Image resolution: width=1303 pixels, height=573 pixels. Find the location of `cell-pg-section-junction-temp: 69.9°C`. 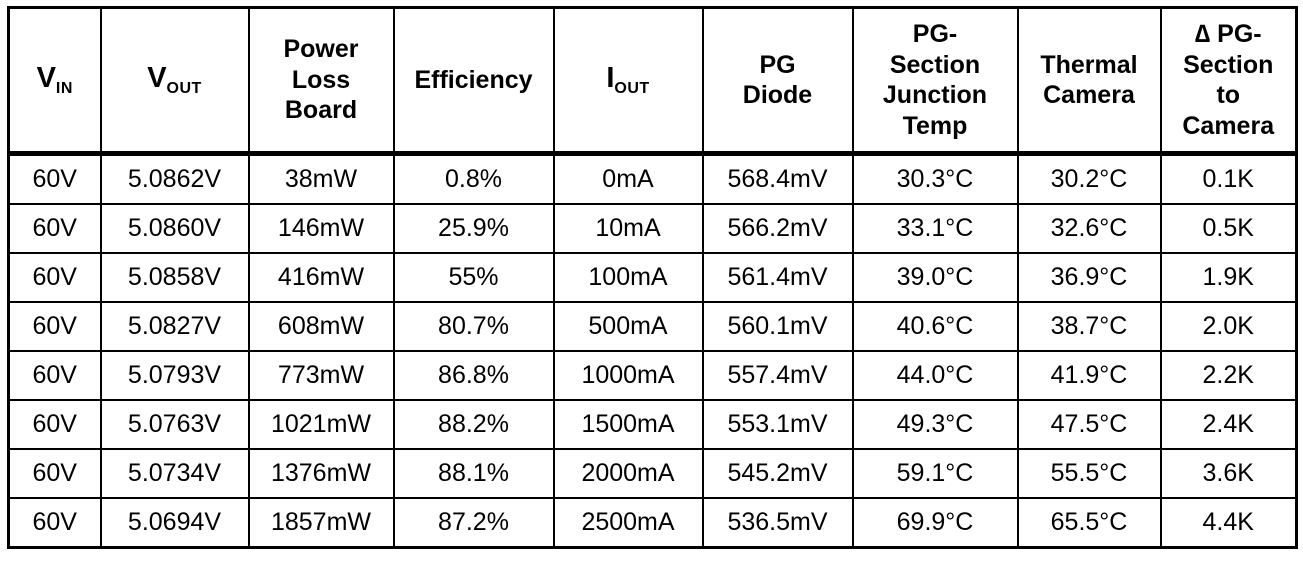

cell-pg-section-junction-temp: 69.9°C is located at coordinates (935, 523).